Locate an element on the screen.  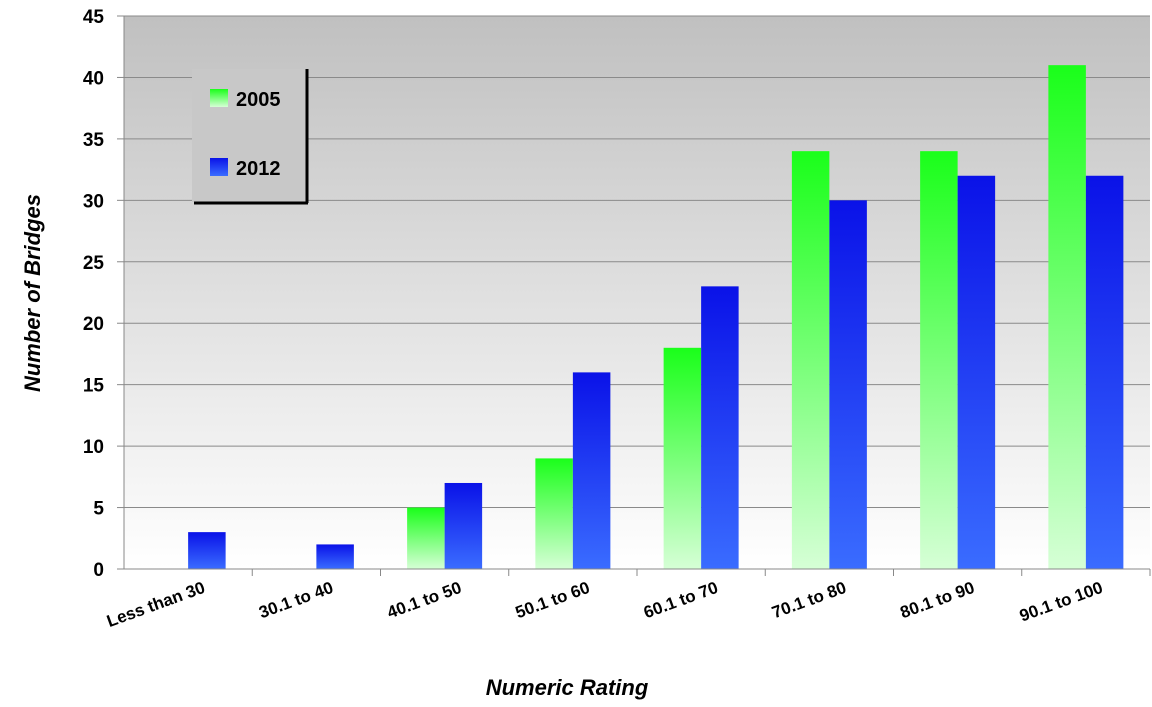
y-tick-label: 10 is located at coordinates (93, 447).